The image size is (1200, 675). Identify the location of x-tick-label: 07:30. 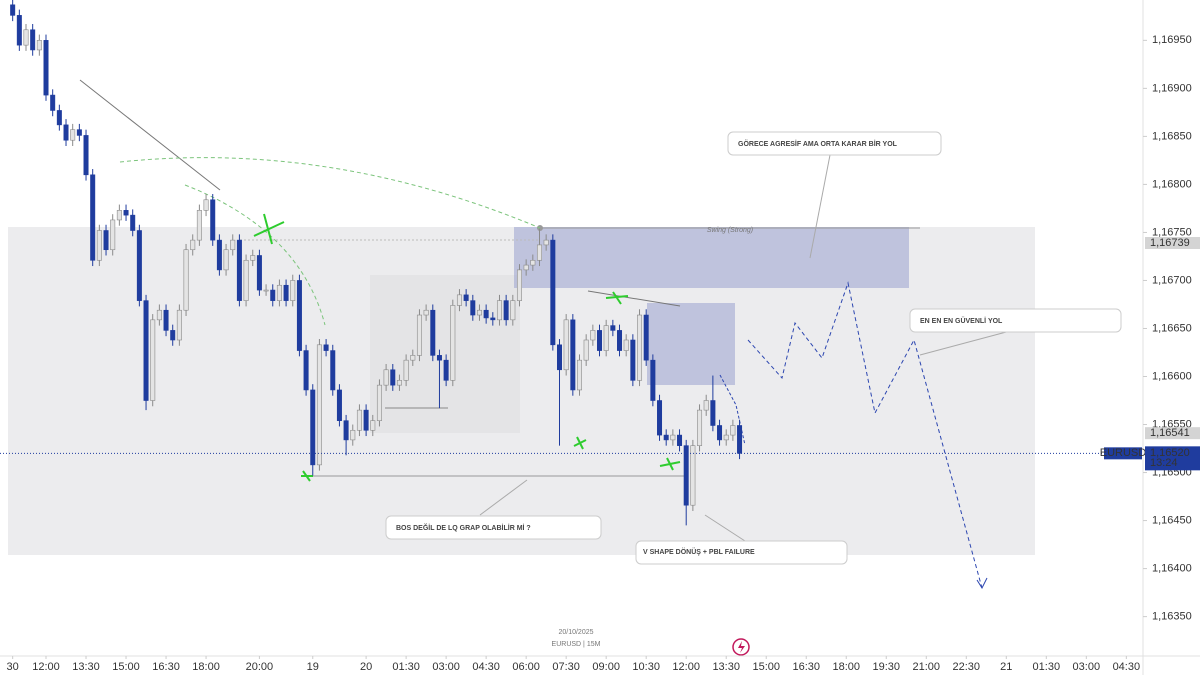
(566, 667).